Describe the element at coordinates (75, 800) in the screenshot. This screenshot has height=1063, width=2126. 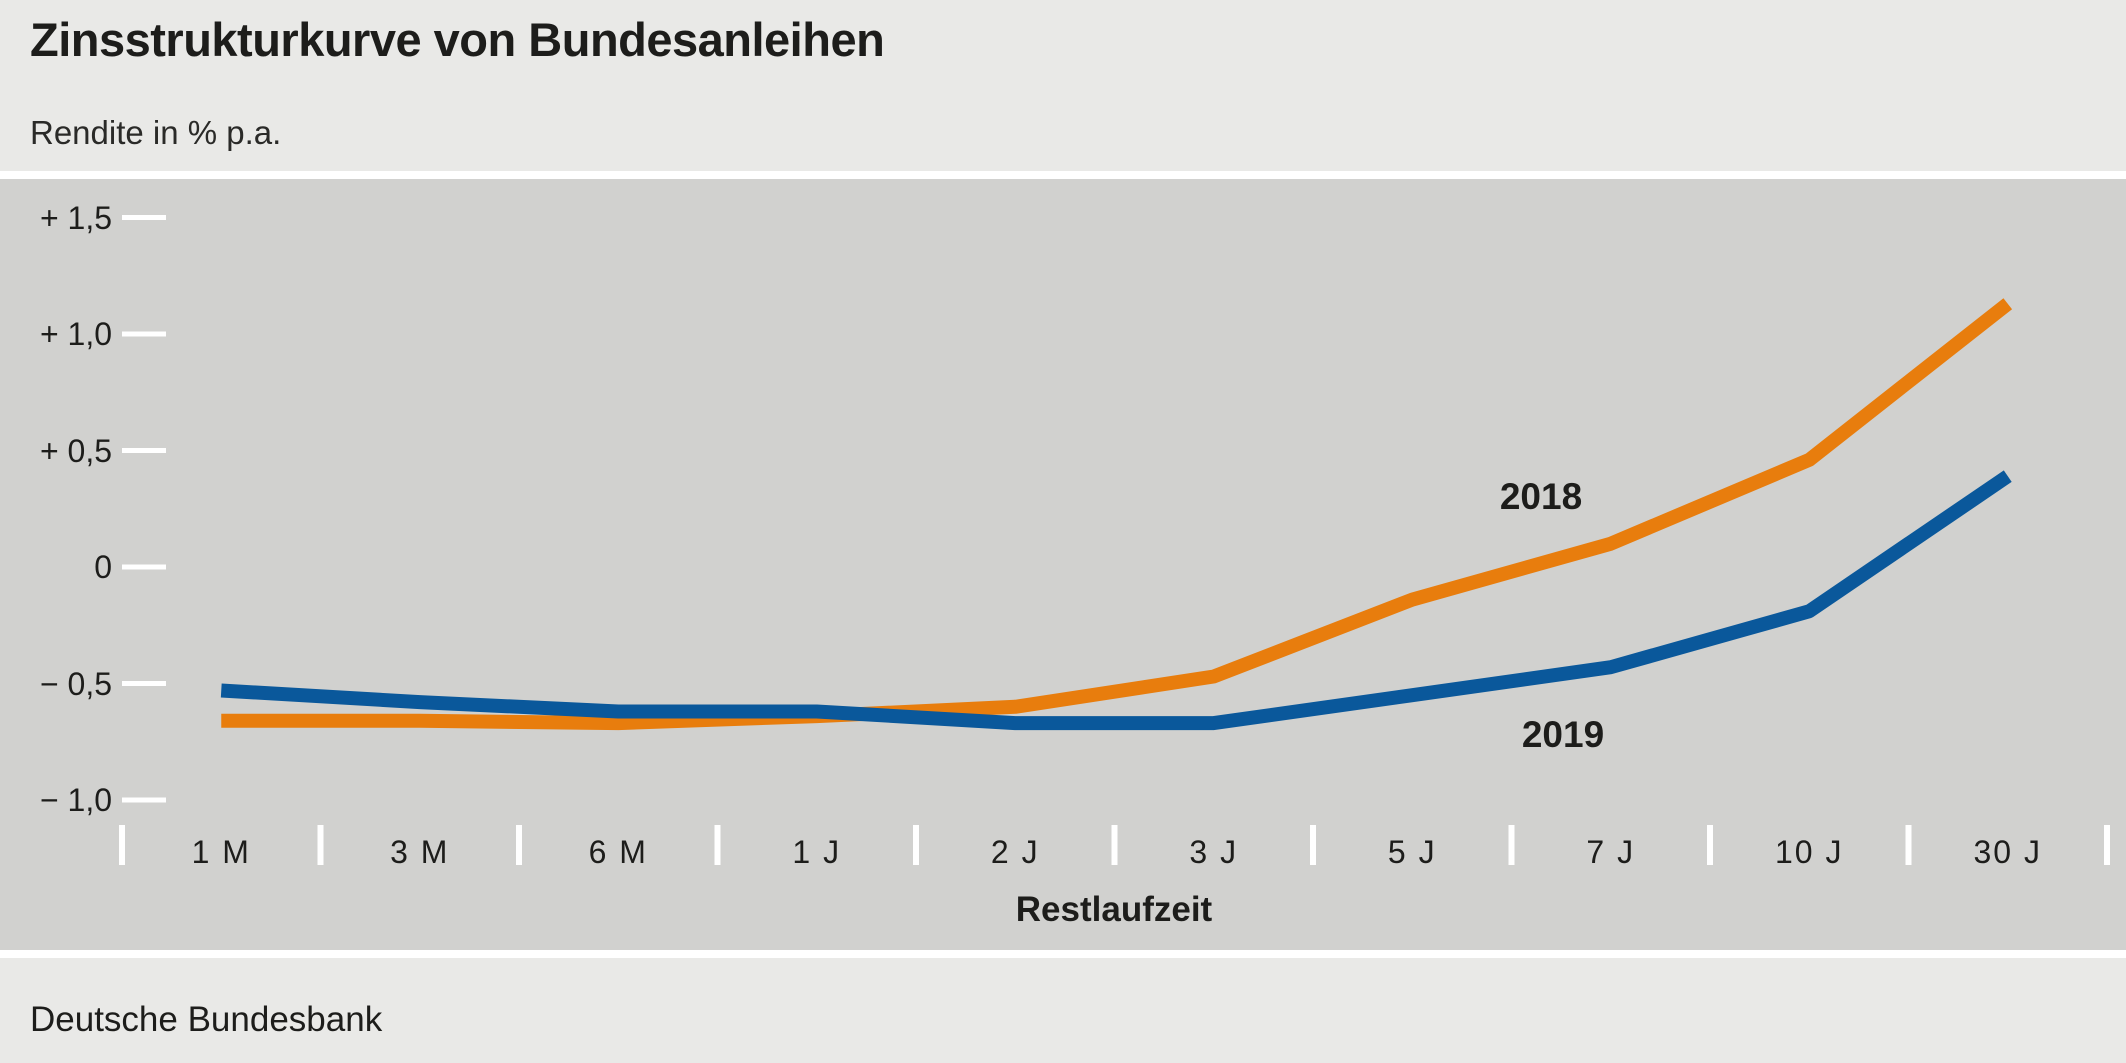
I see `y-axis-label: − 1,0` at that location.